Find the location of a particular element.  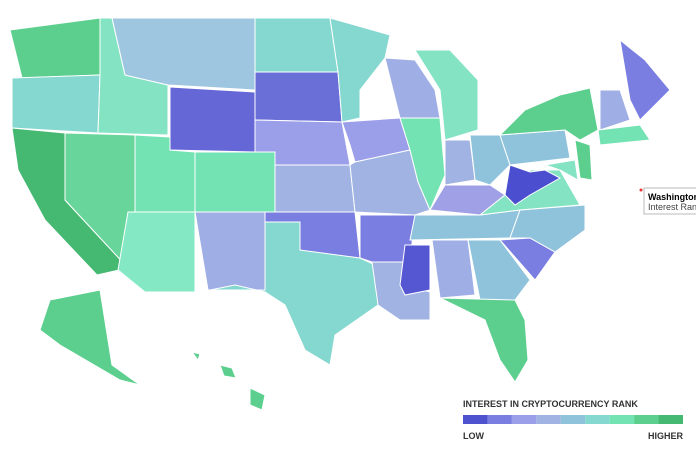

legend-high: HIGHER is located at coordinates (666, 436).